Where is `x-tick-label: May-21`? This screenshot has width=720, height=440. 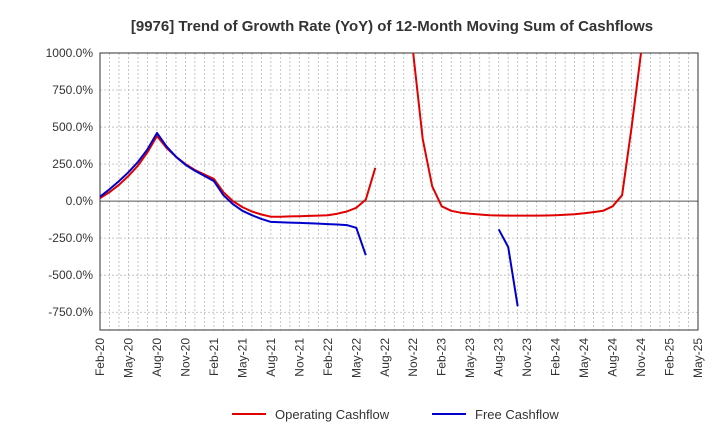 x-tick-label: May-21 is located at coordinates (242, 358).